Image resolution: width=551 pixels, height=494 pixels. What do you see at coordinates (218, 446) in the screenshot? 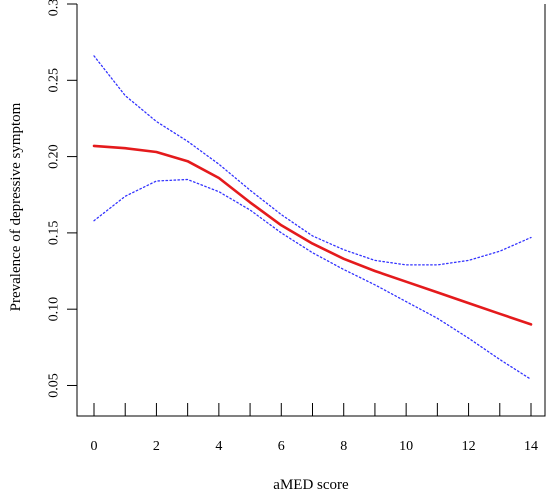
I see `x-tick-label: 4` at bounding box center [218, 446].